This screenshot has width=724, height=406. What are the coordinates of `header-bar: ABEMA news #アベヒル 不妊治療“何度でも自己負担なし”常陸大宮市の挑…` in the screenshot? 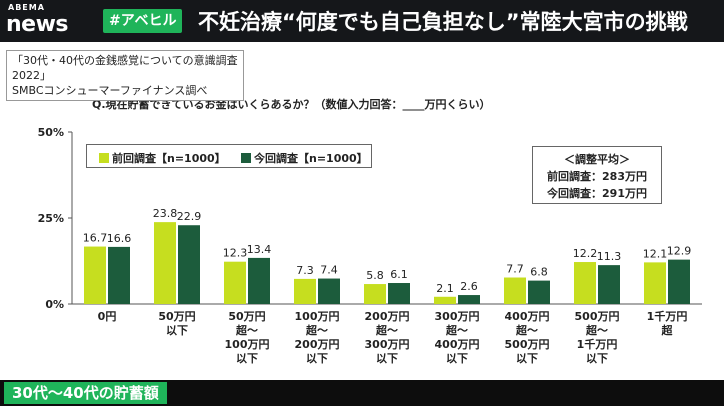 It's located at (362, 21).